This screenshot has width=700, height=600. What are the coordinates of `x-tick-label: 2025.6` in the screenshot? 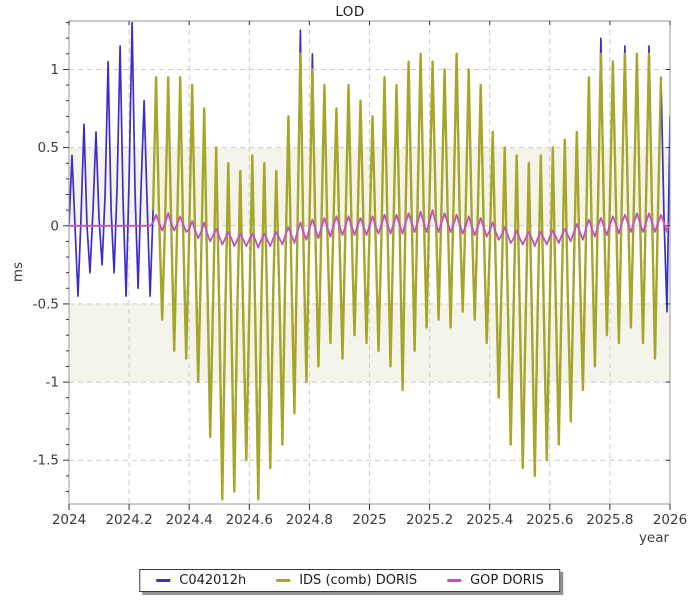 It's located at (549, 520).